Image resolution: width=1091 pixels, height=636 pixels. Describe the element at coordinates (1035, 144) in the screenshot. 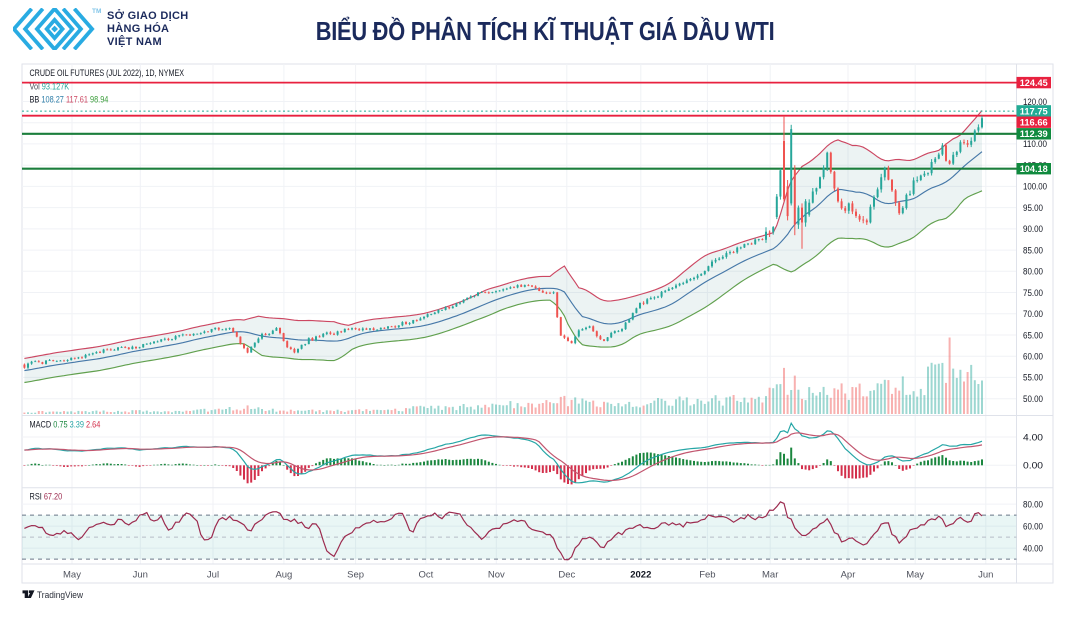

I see `svg-text: 110.00` at that location.